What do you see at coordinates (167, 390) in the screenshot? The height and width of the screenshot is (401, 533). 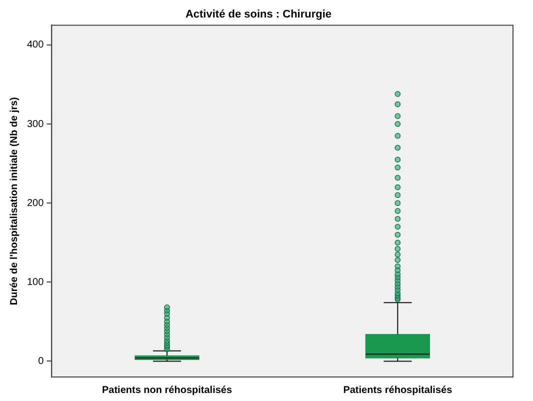 I see `x-tick-label: Patients non réhospitalisés` at bounding box center [167, 390].